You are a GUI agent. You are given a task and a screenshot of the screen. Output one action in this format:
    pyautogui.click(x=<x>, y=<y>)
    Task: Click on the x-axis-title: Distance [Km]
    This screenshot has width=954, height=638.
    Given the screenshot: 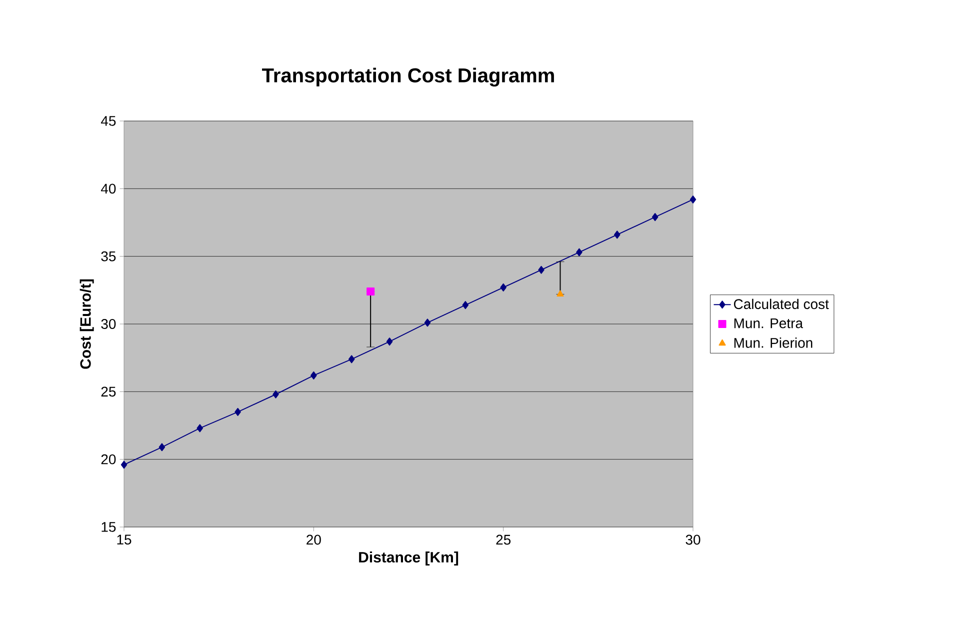 What is the action you would take?
    pyautogui.click(x=408, y=559)
    